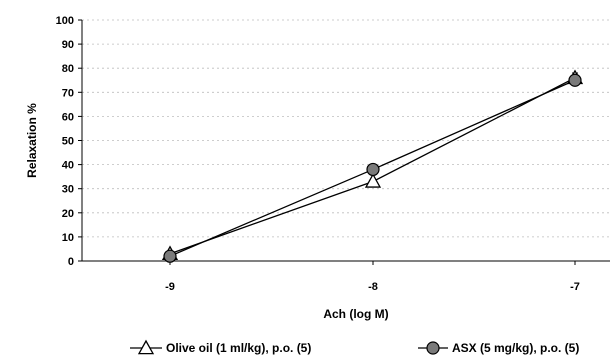 The width and height of the screenshot is (612, 360). I want to click on legend-label-olive-oil: Olive oil (1 ml/kg), p.o. (5), so click(238, 348).